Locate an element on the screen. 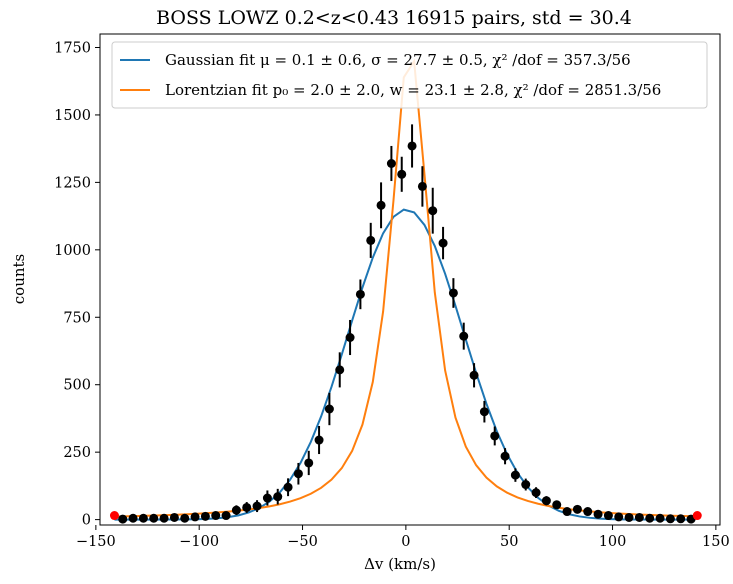 The width and height of the screenshot is (733, 584). x-tick-label: 0 is located at coordinates (405, 542).